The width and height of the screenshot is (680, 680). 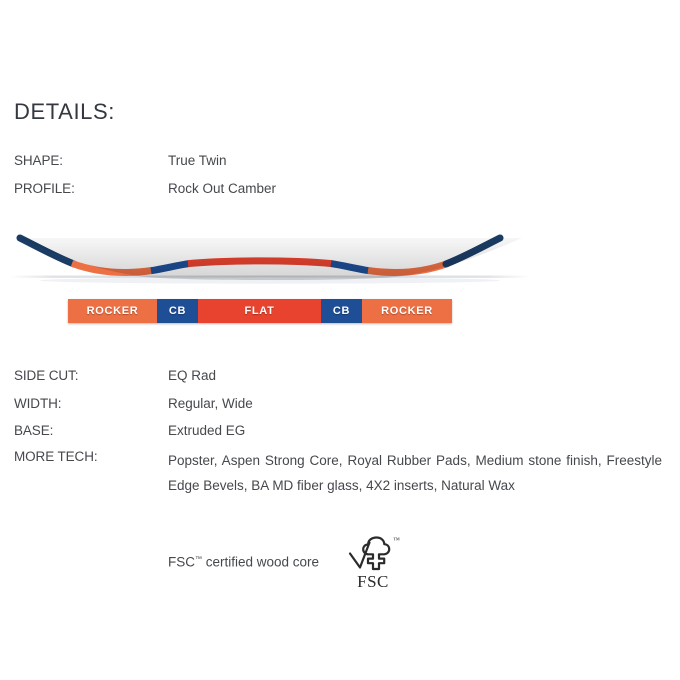 What do you see at coordinates (210, 403) in the screenshot?
I see `spec-value-width: Regular, Wide` at bounding box center [210, 403].